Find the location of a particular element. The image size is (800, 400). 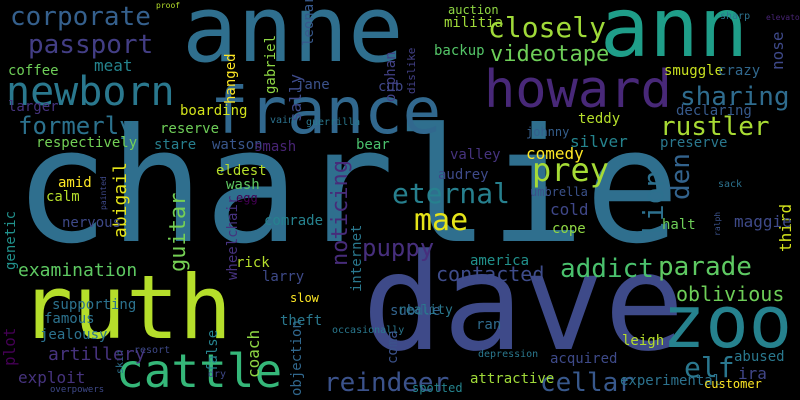

word-mae: mae is located at coordinates (441, 220).